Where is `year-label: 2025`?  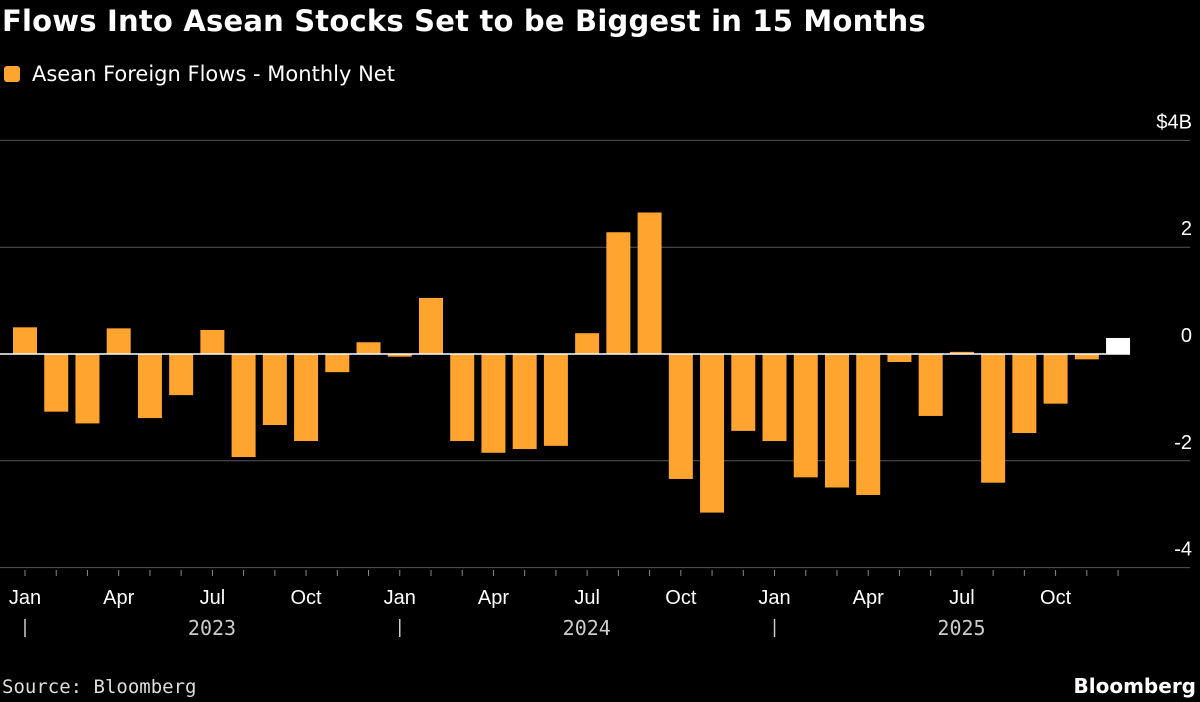 year-label: 2025 is located at coordinates (961, 628).